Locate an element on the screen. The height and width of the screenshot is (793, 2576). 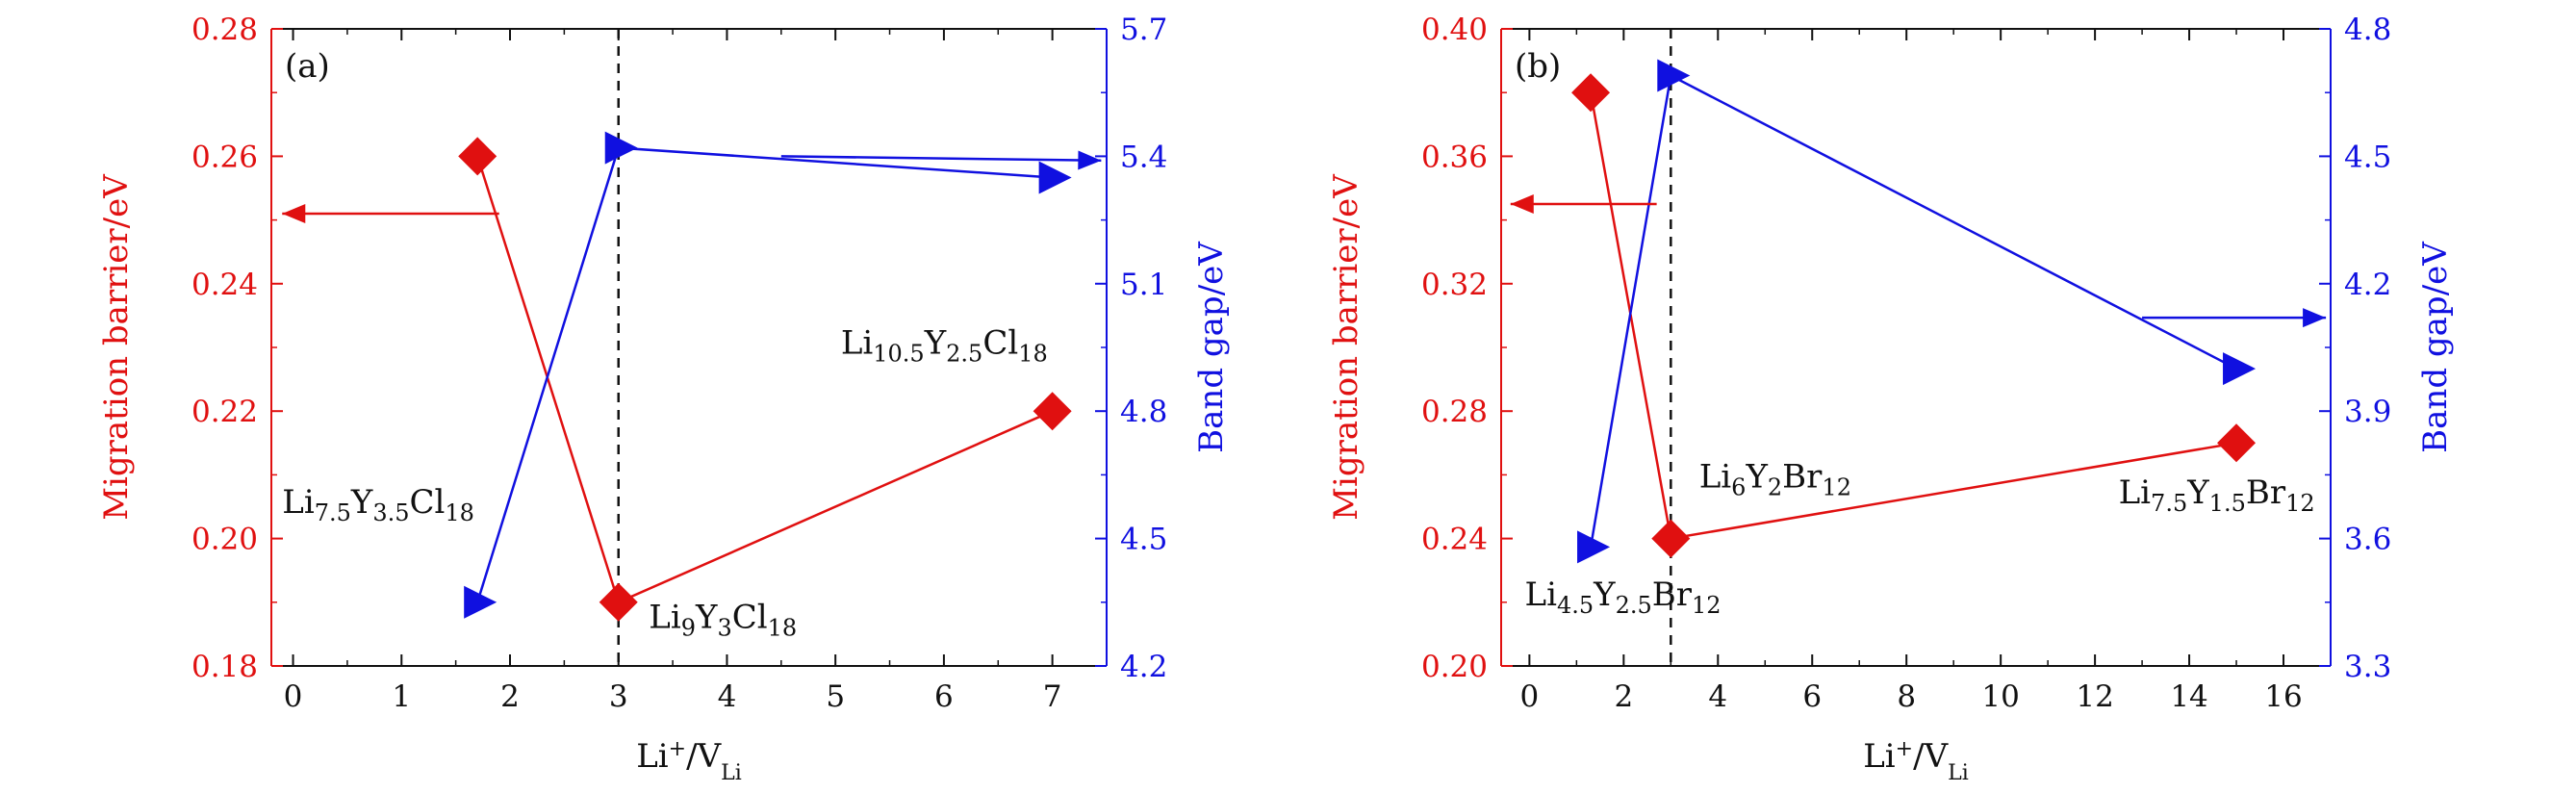
panel-b-right-axis-arrowhead is located at coordinates (2315, 318).